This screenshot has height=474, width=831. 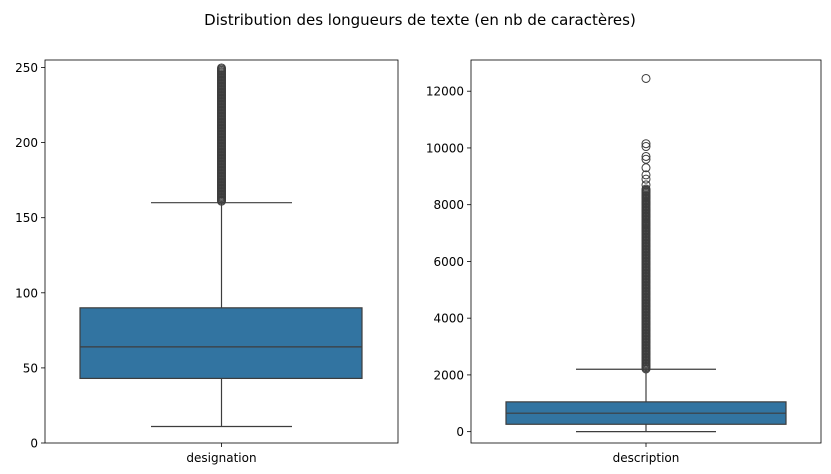 What do you see at coordinates (30, 368) in the screenshot?
I see `y-tick-label: 50` at bounding box center [30, 368].